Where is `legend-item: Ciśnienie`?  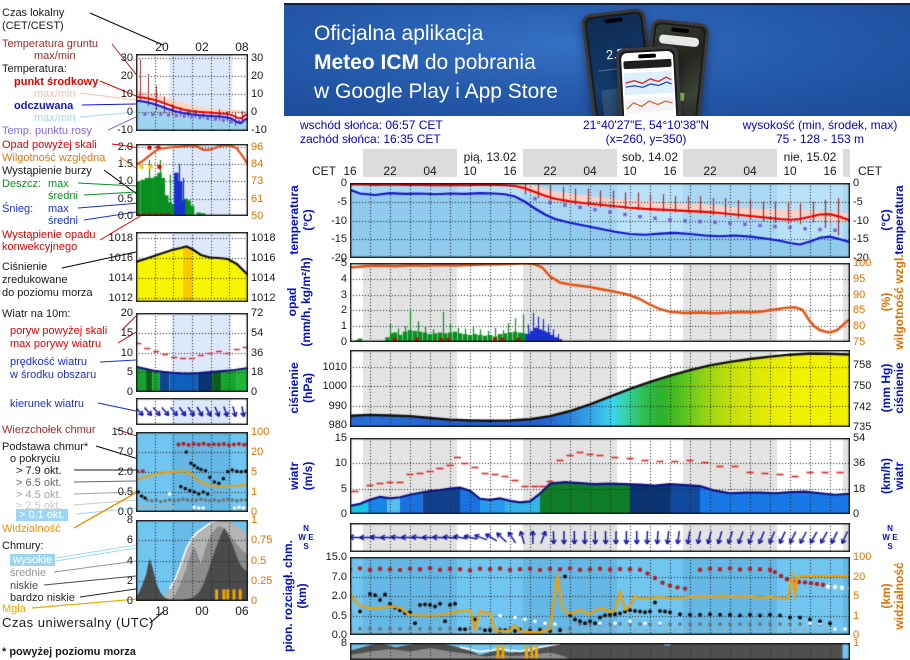 legend-item: Ciśnienie is located at coordinates (25, 267).